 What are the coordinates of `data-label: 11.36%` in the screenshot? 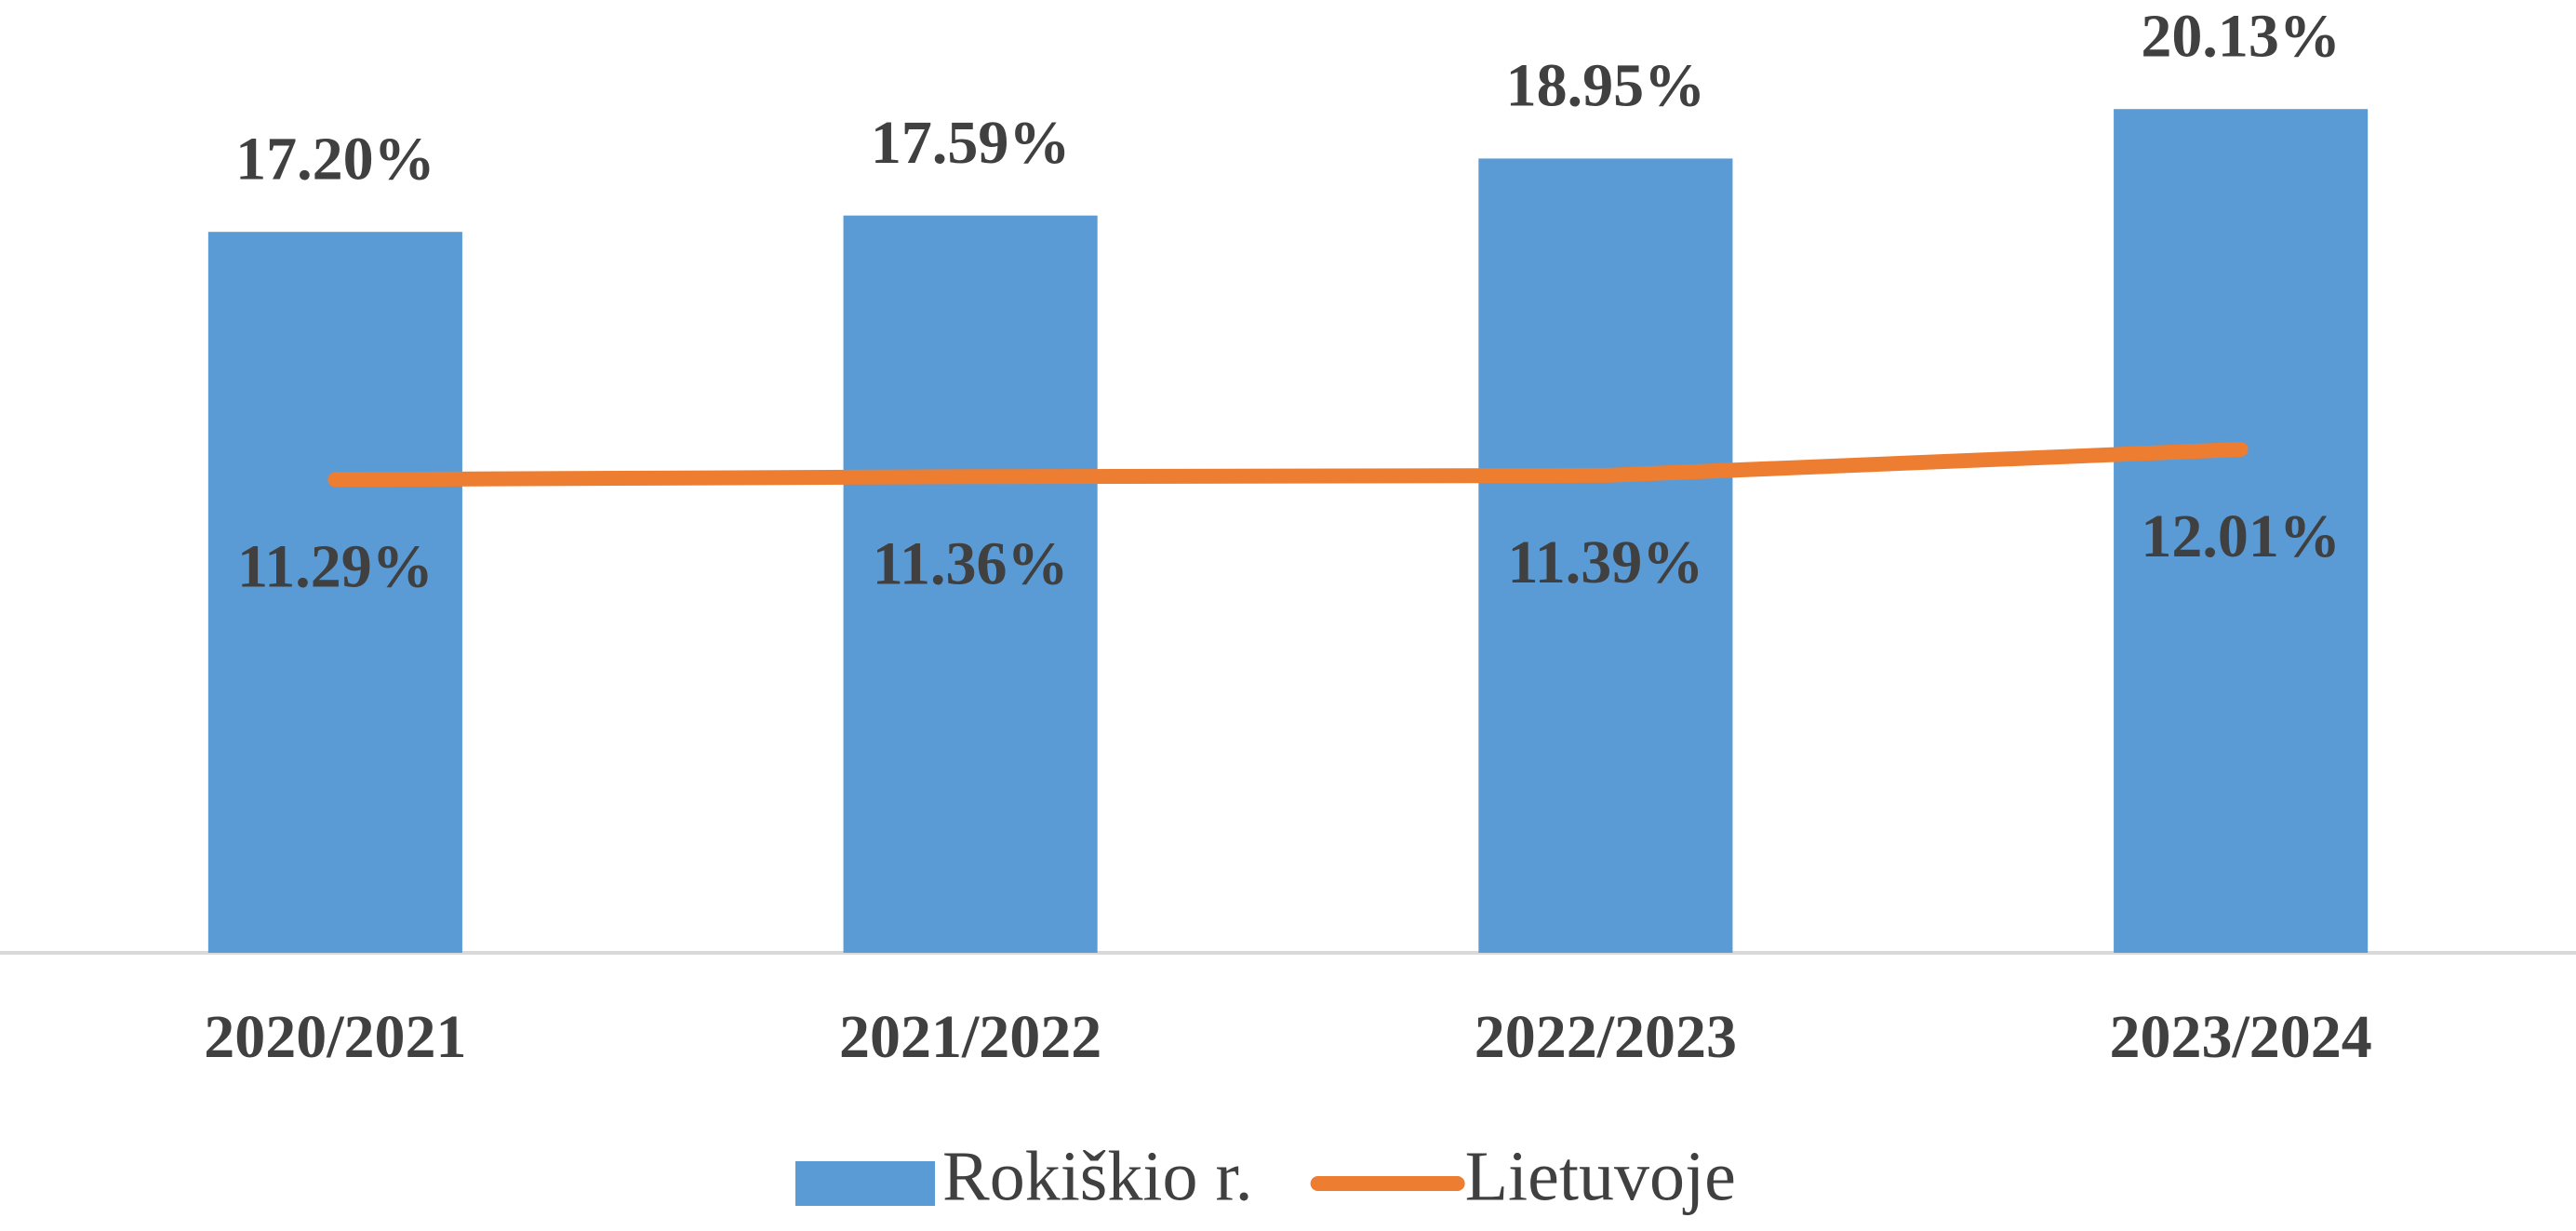 It's located at (971, 563).